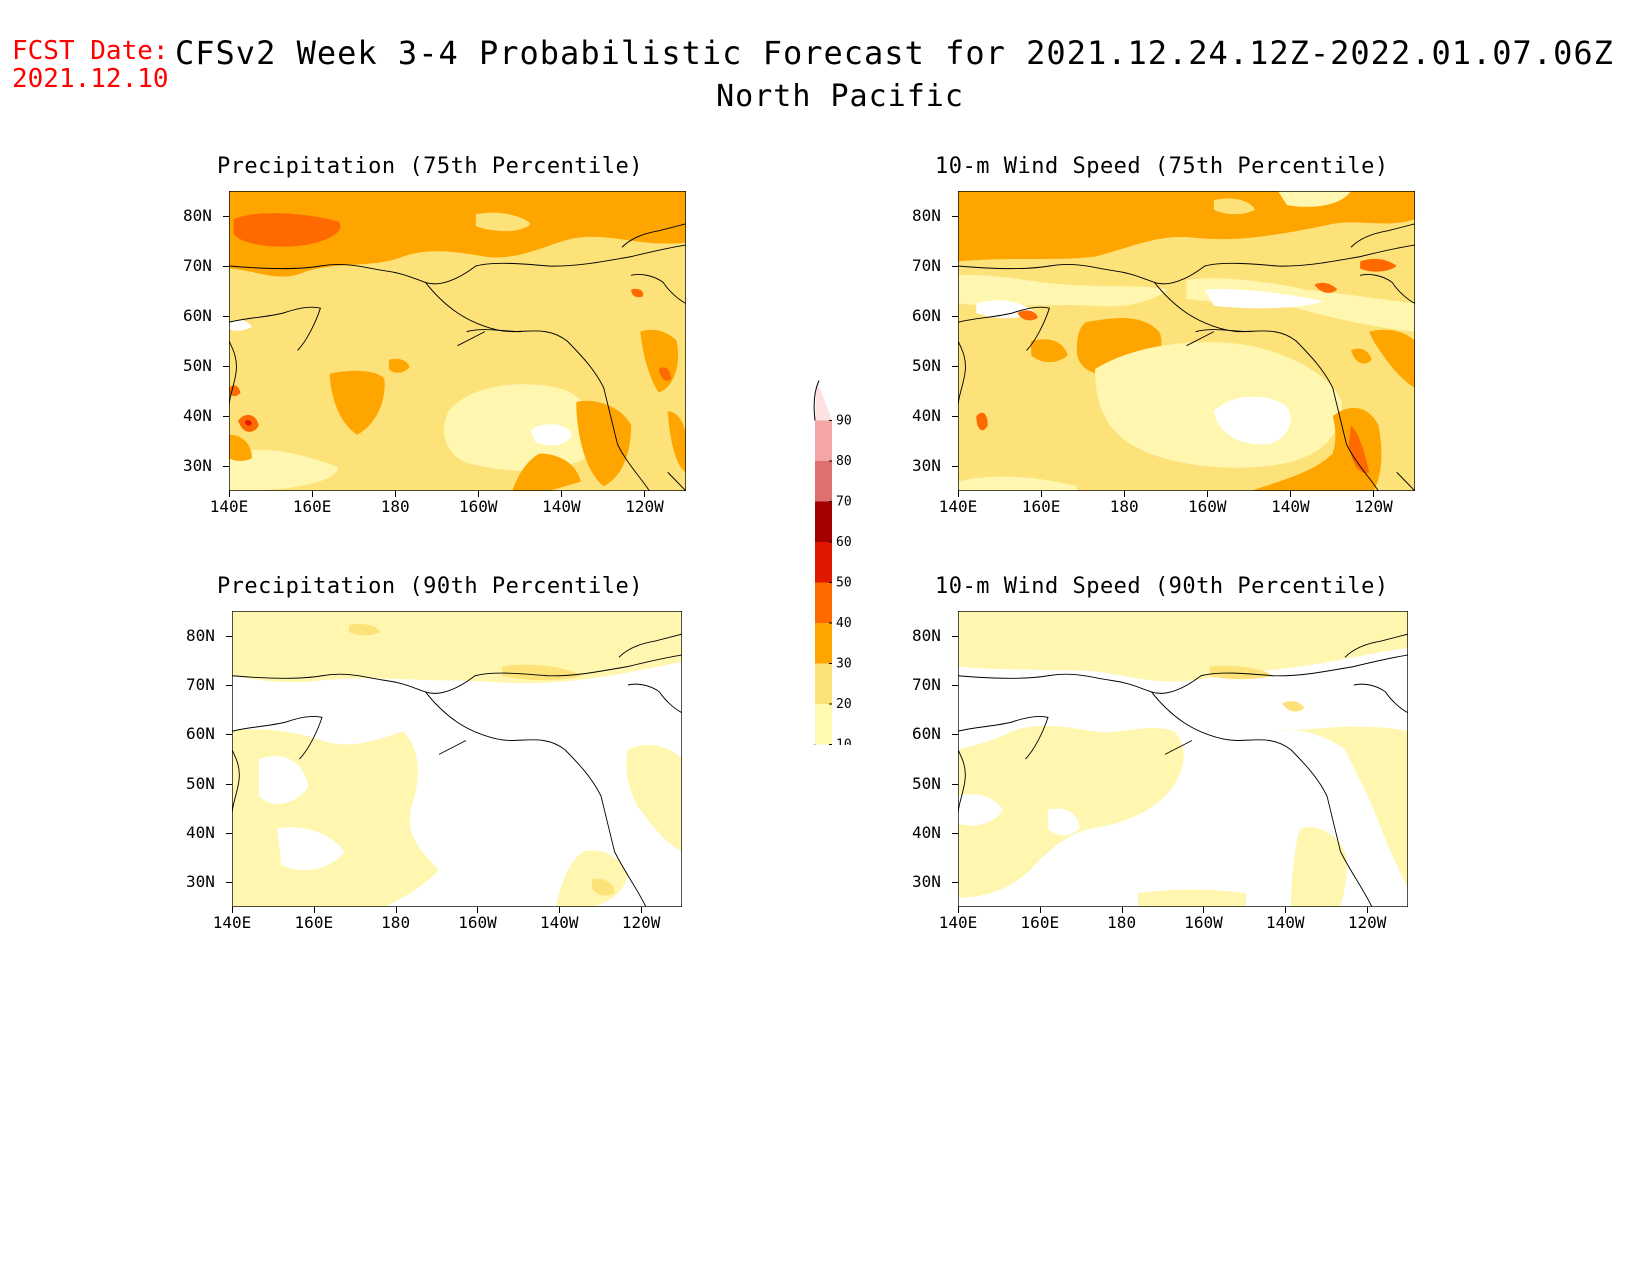 Image resolution: width=1650 pixels, height=1275 pixels. What do you see at coordinates (844, 542) in the screenshot?
I see `colorbar-level-label: 60` at bounding box center [844, 542].